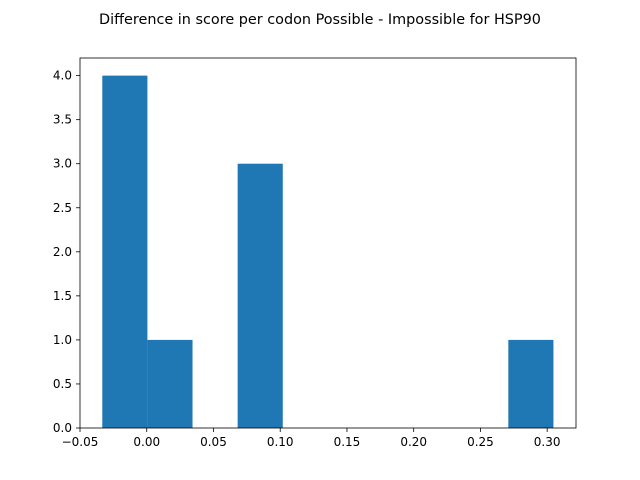 The height and width of the screenshot is (480, 640). Describe the element at coordinates (480, 442) in the screenshot. I see `x-tick-label: 0.25` at that location.